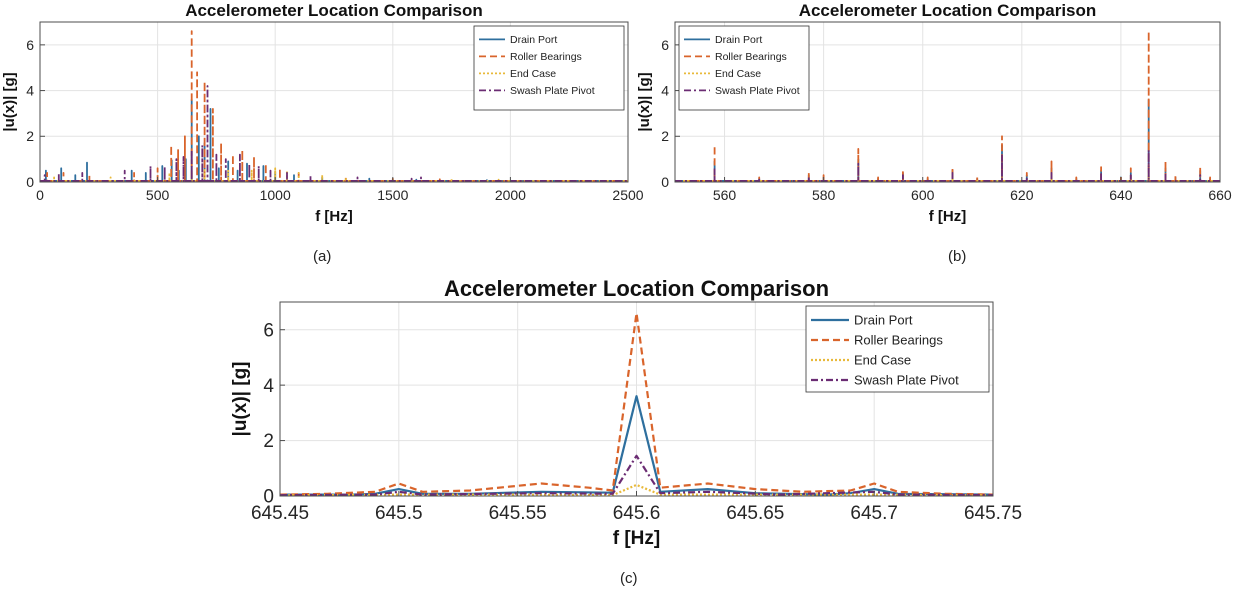  What do you see at coordinates (510, 195) in the screenshot?
I see `x-tick-label: 2000` at bounding box center [510, 195].